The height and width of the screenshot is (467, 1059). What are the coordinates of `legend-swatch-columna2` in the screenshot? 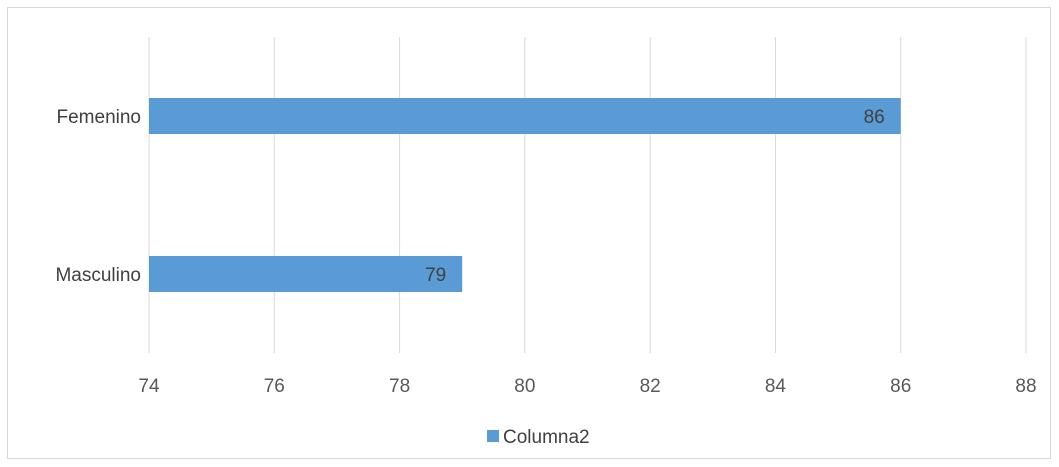 It's located at (493, 436).